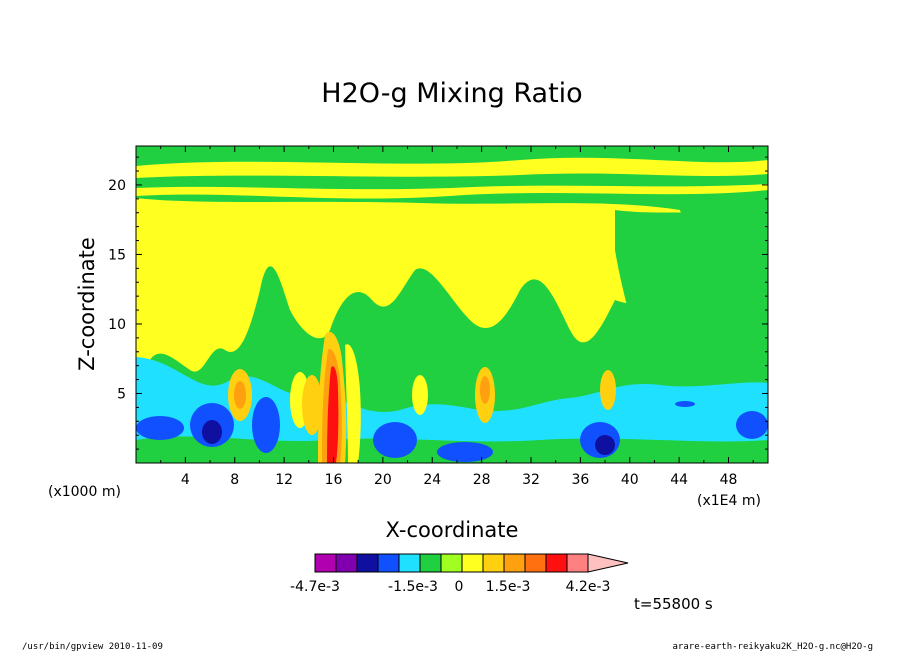 The height and width of the screenshot is (654, 904). I want to click on y-tick-label: 20, so click(117, 186).